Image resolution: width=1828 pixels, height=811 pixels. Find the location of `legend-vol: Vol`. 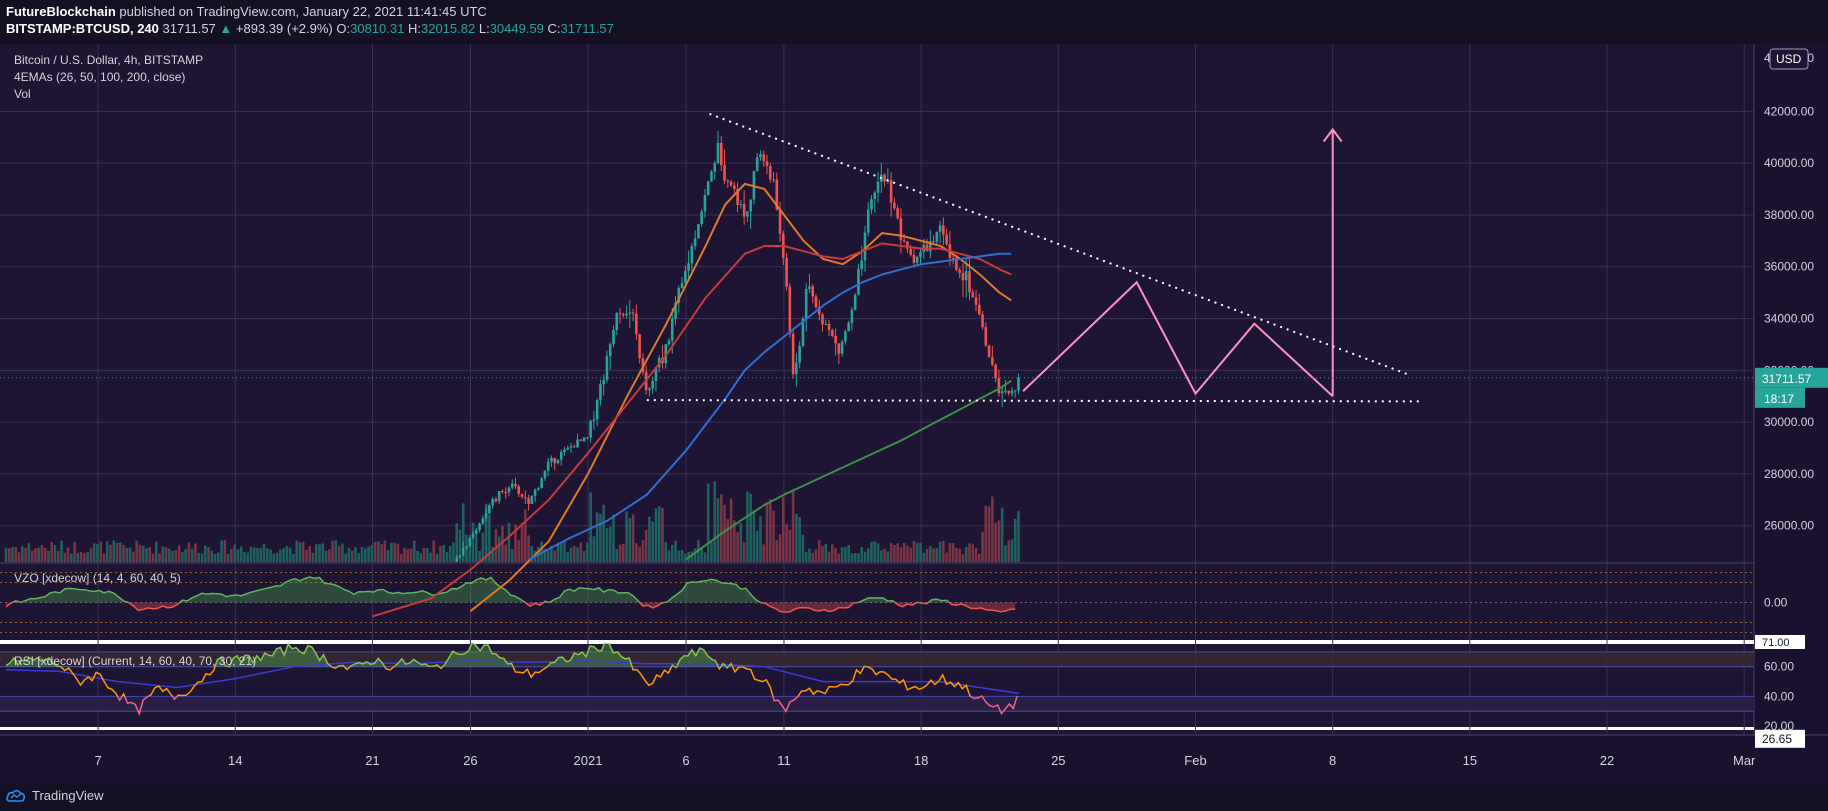

legend-vol: Vol is located at coordinates (22, 94).